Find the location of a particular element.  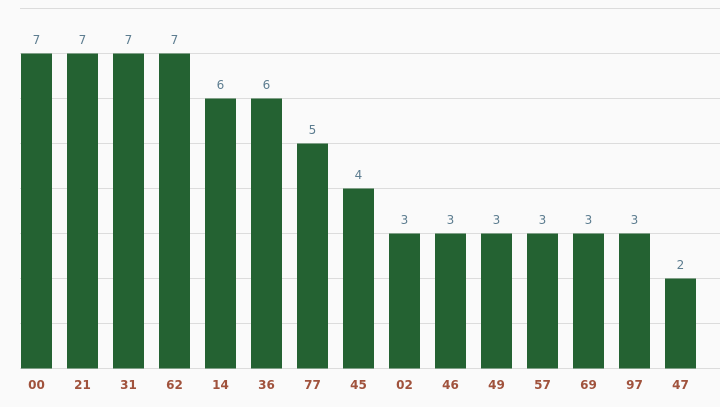

x-tick-label: 97 is located at coordinates (634, 385).